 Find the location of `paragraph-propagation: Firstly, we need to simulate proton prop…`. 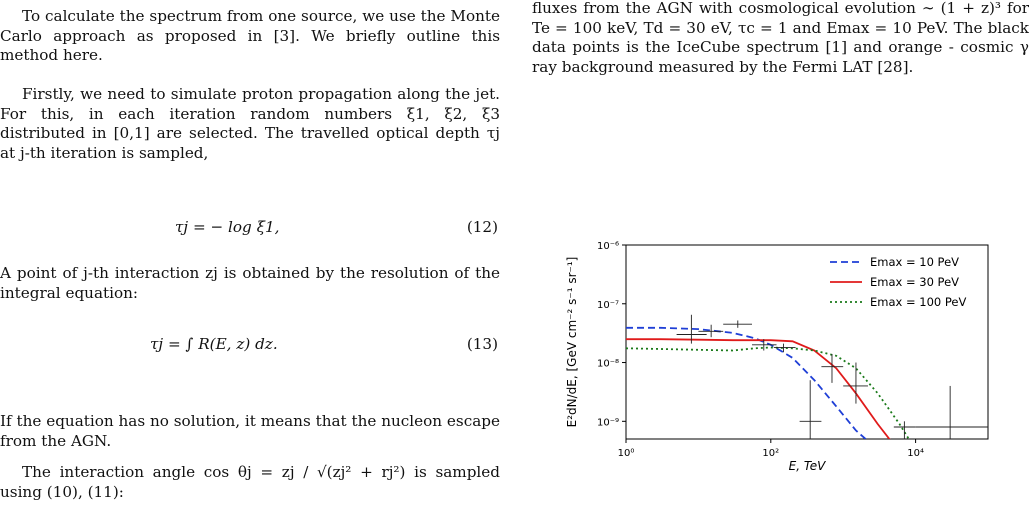

paragraph-propagation: Firstly, we need to simulate proton prop… is located at coordinates (250, 123).